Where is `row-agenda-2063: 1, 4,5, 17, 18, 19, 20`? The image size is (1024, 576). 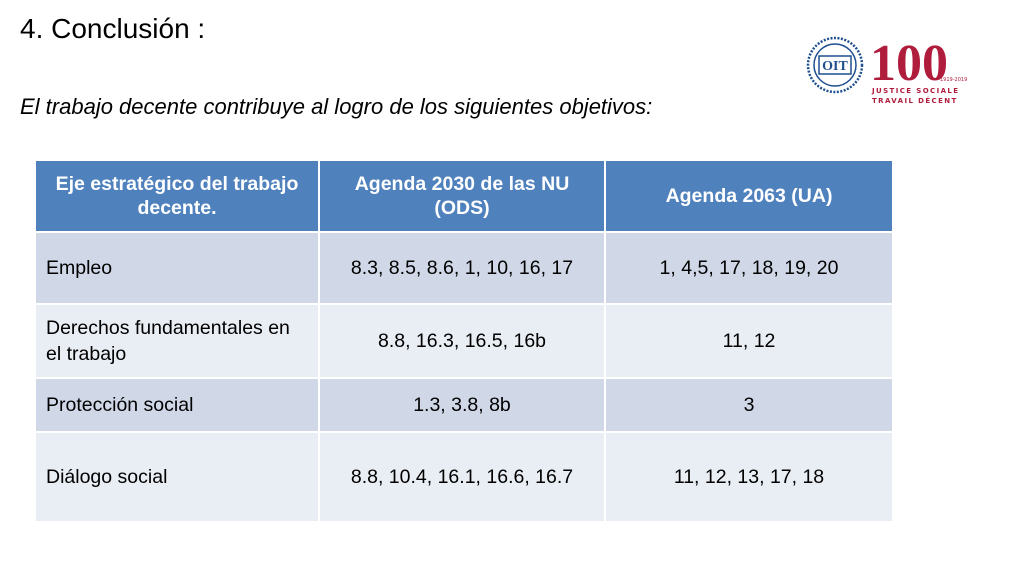
row-agenda-2063: 1, 4,5, 17, 18, 19, 20 is located at coordinates (749, 268).